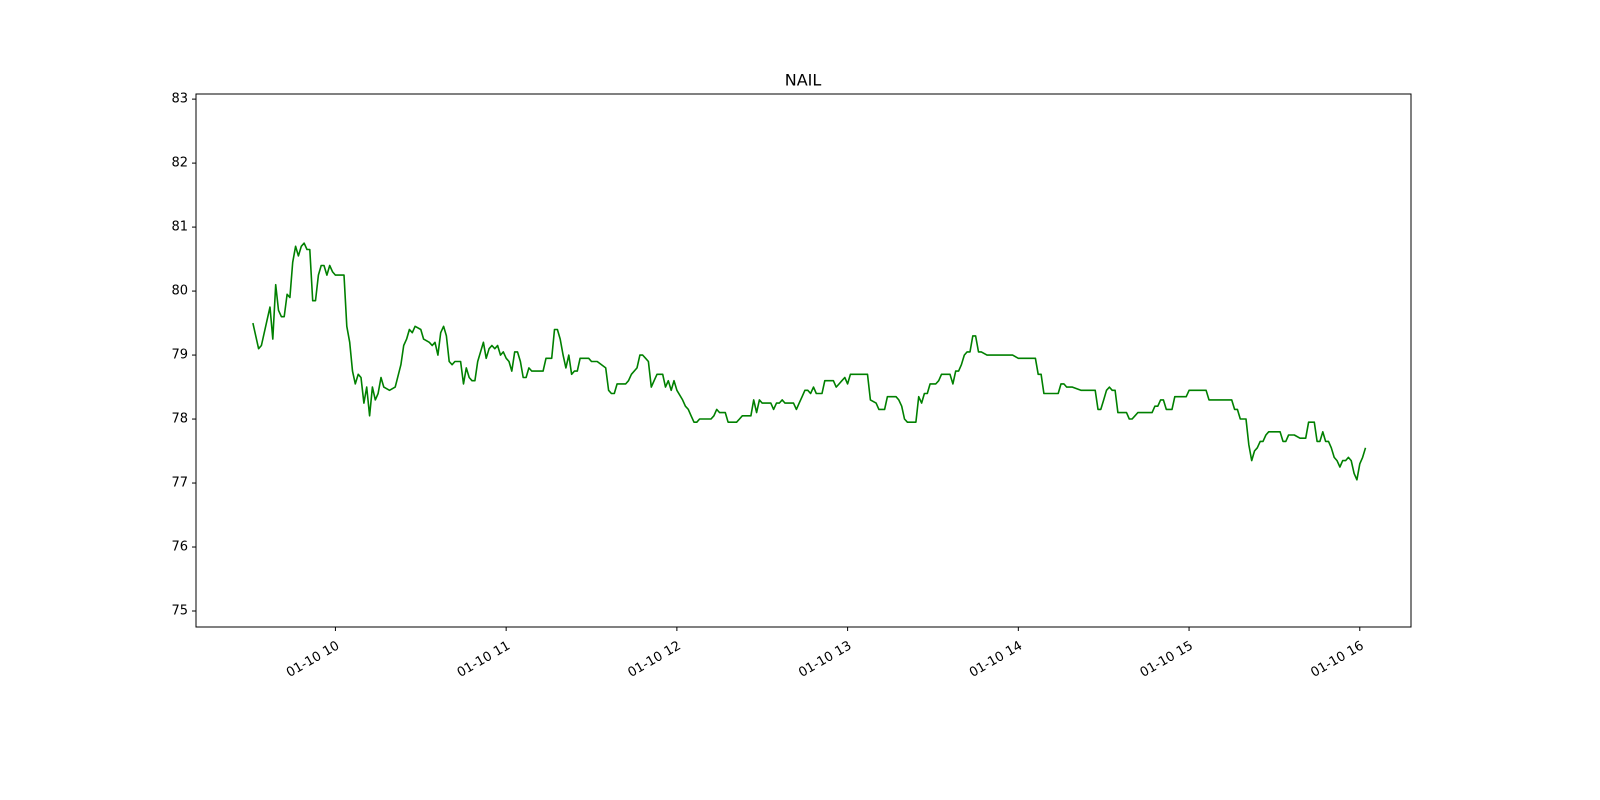 The image size is (1600, 800). What do you see at coordinates (179, 483) in the screenshot?
I see `y-tick-label: 77` at bounding box center [179, 483].